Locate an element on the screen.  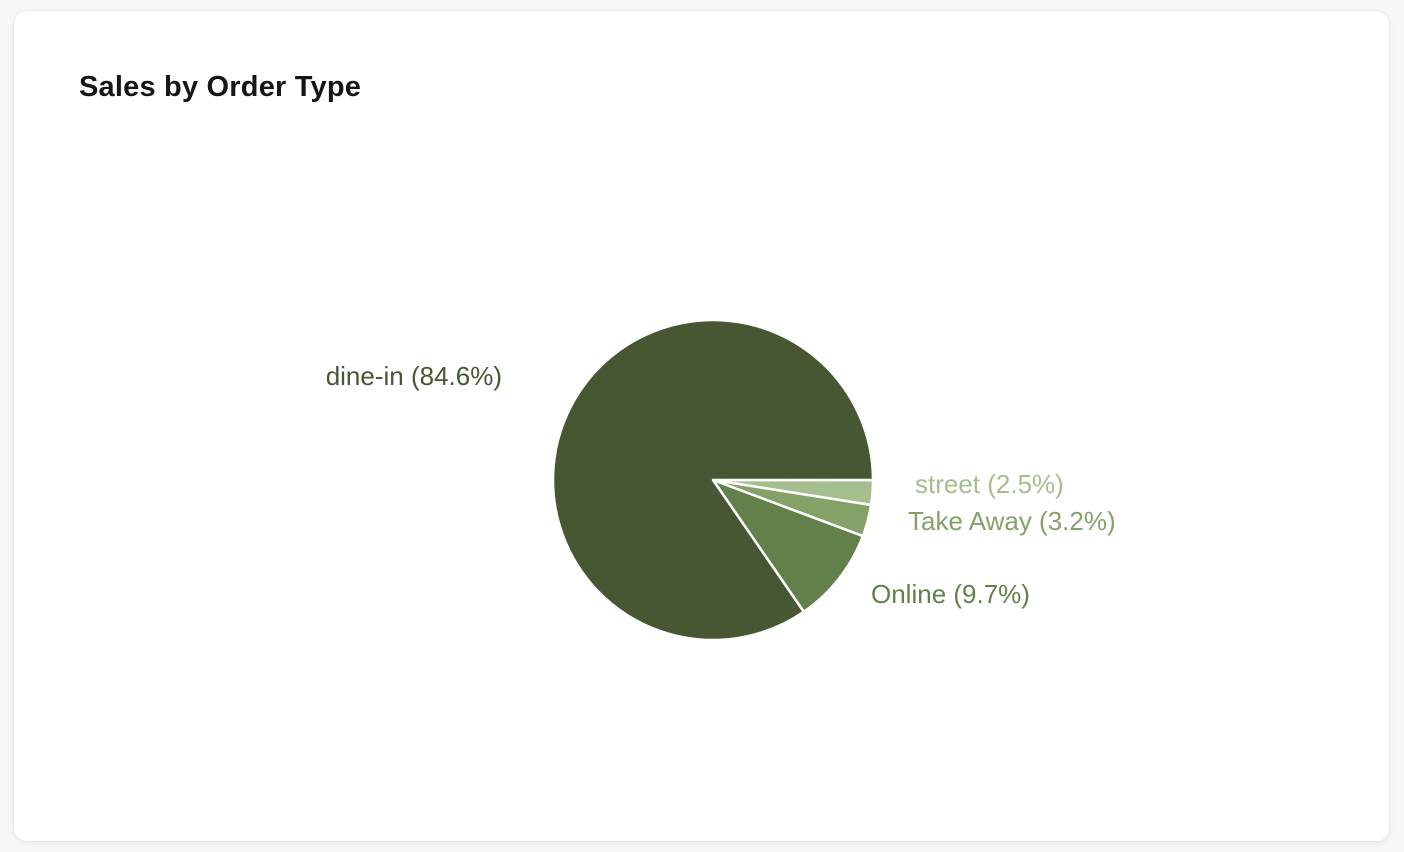
pie-label-dine-in: dine-in (84.6%) is located at coordinates (413, 376).